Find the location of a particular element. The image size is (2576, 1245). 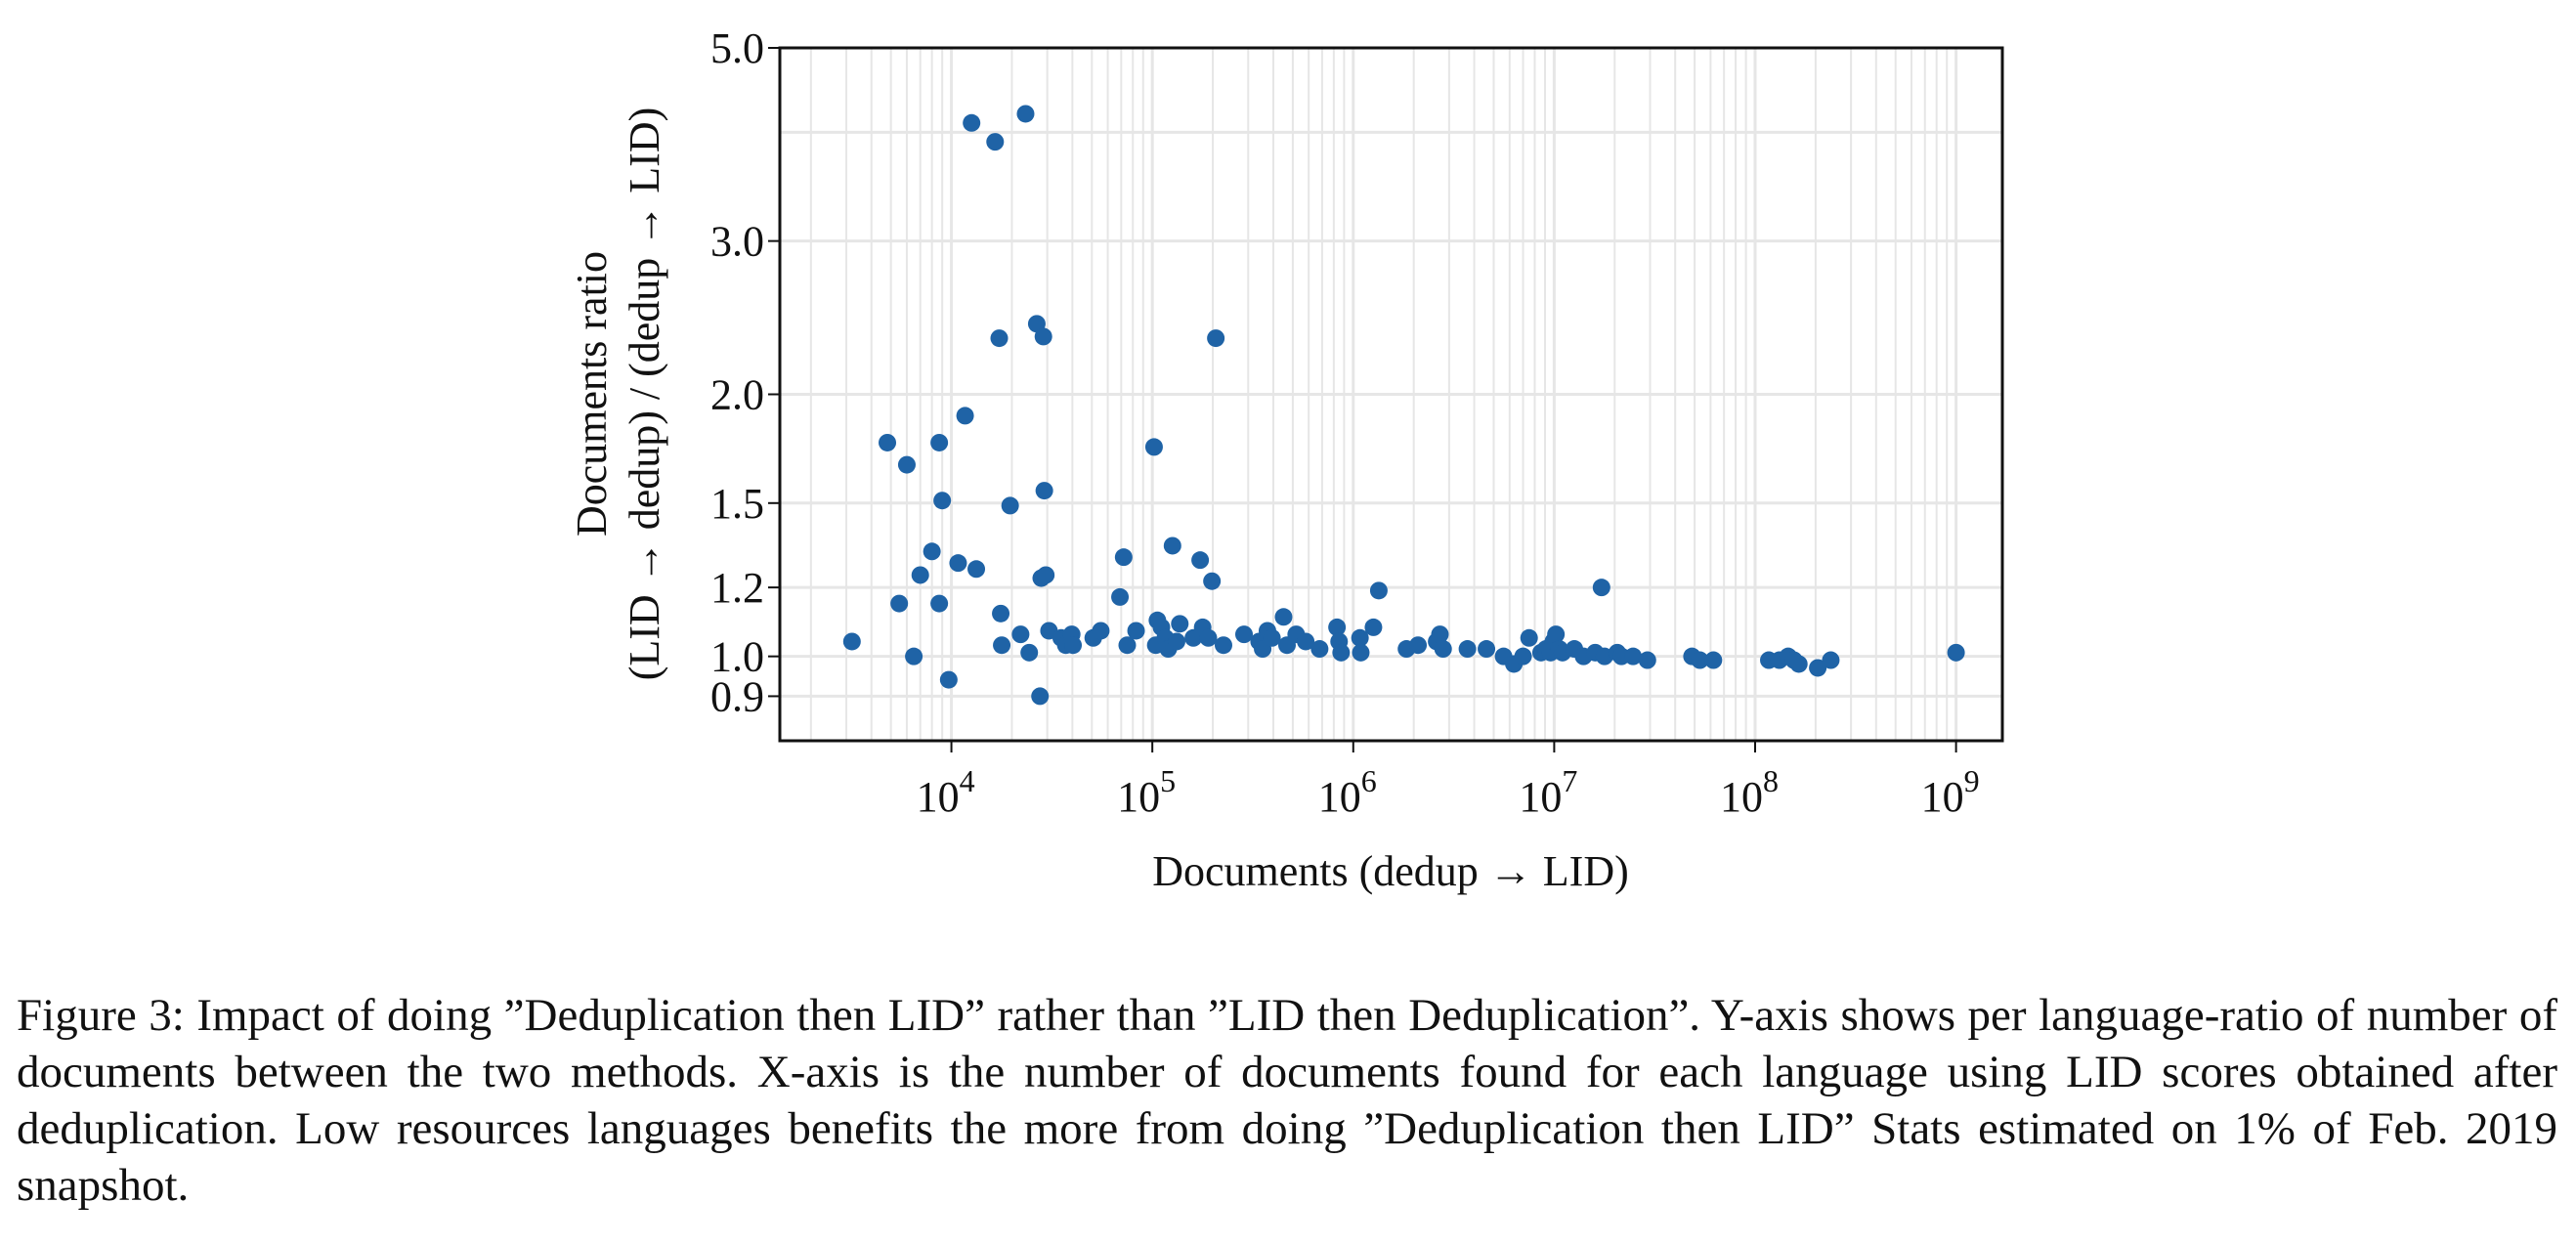

x-tick-label: 10⁸ is located at coordinates (1750, 792).